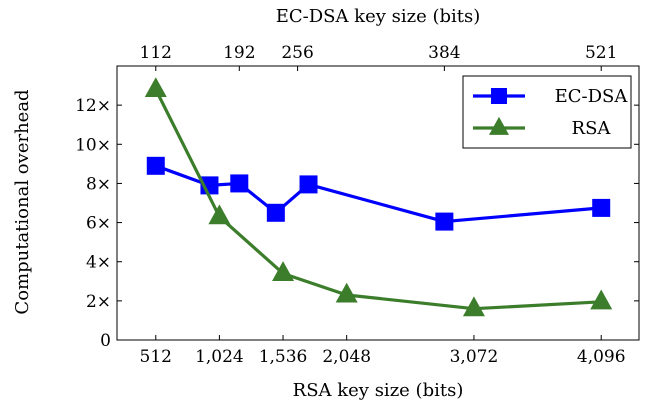 The image size is (648, 408). I want to click on x2-tick-label: 112, so click(156, 53).